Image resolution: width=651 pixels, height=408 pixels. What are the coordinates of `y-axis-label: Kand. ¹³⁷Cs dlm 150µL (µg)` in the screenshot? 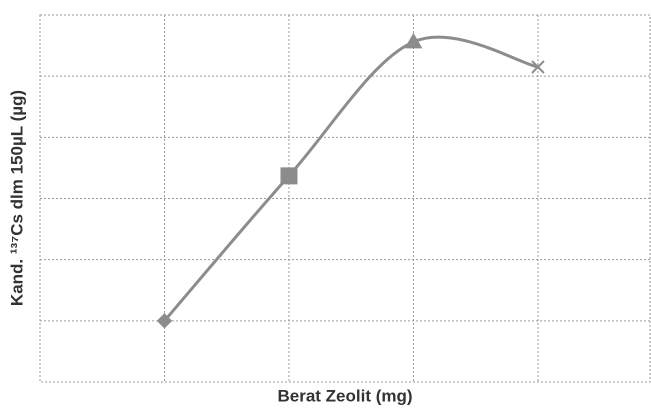 It's located at (16, 198).